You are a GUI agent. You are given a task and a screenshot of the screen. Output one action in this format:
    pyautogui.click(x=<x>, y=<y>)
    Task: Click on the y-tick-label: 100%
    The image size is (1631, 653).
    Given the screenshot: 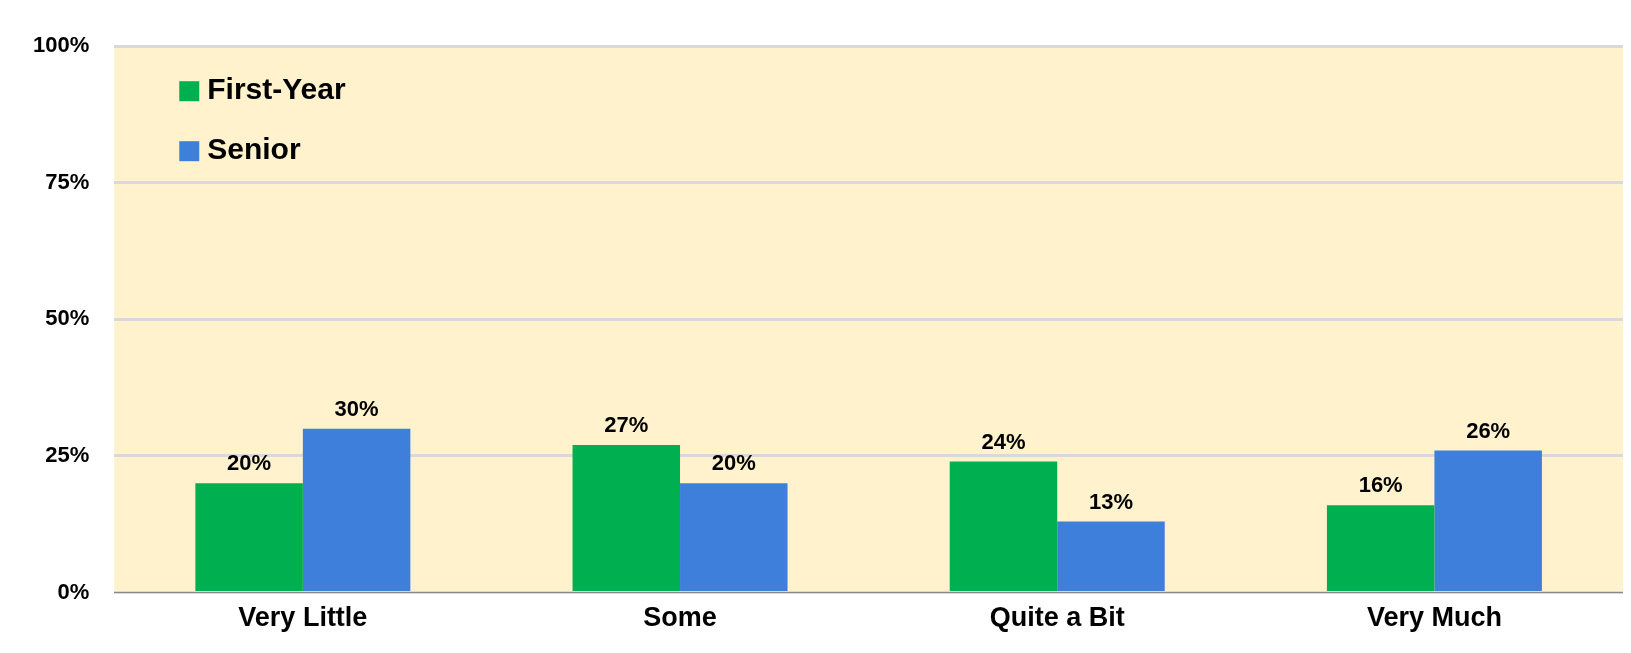 What is the action you would take?
    pyautogui.click(x=61, y=45)
    